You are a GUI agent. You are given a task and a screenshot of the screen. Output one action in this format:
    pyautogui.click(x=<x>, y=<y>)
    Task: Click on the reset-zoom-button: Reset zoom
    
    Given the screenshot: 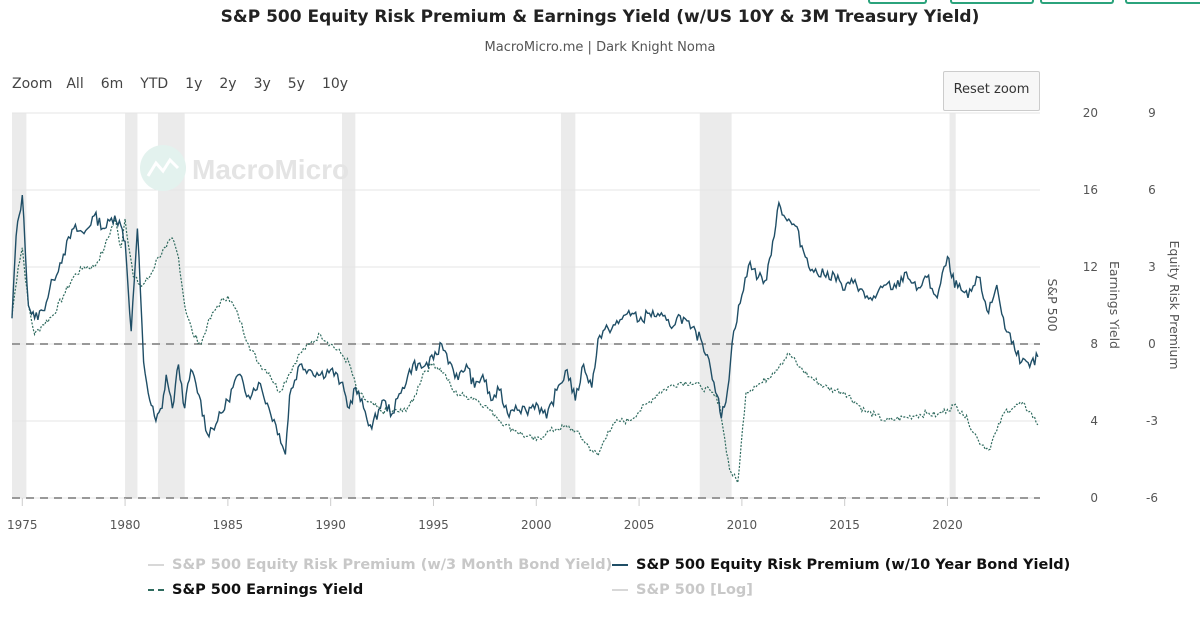 What is the action you would take?
    pyautogui.click(x=991, y=91)
    